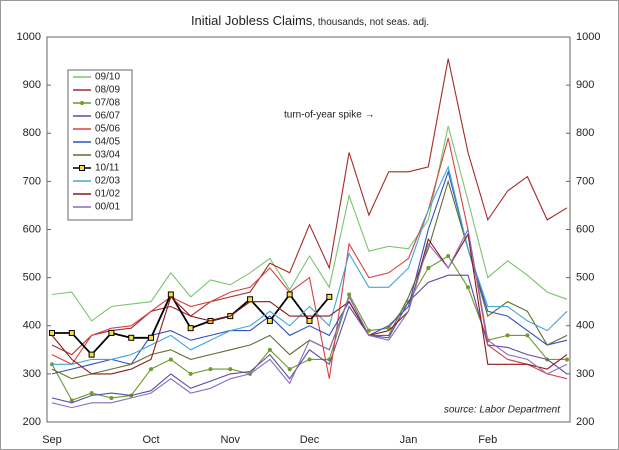  Describe the element at coordinates (370, 22) in the screenshot. I see `subtitle: , thousands, not seas. adj.` at that location.